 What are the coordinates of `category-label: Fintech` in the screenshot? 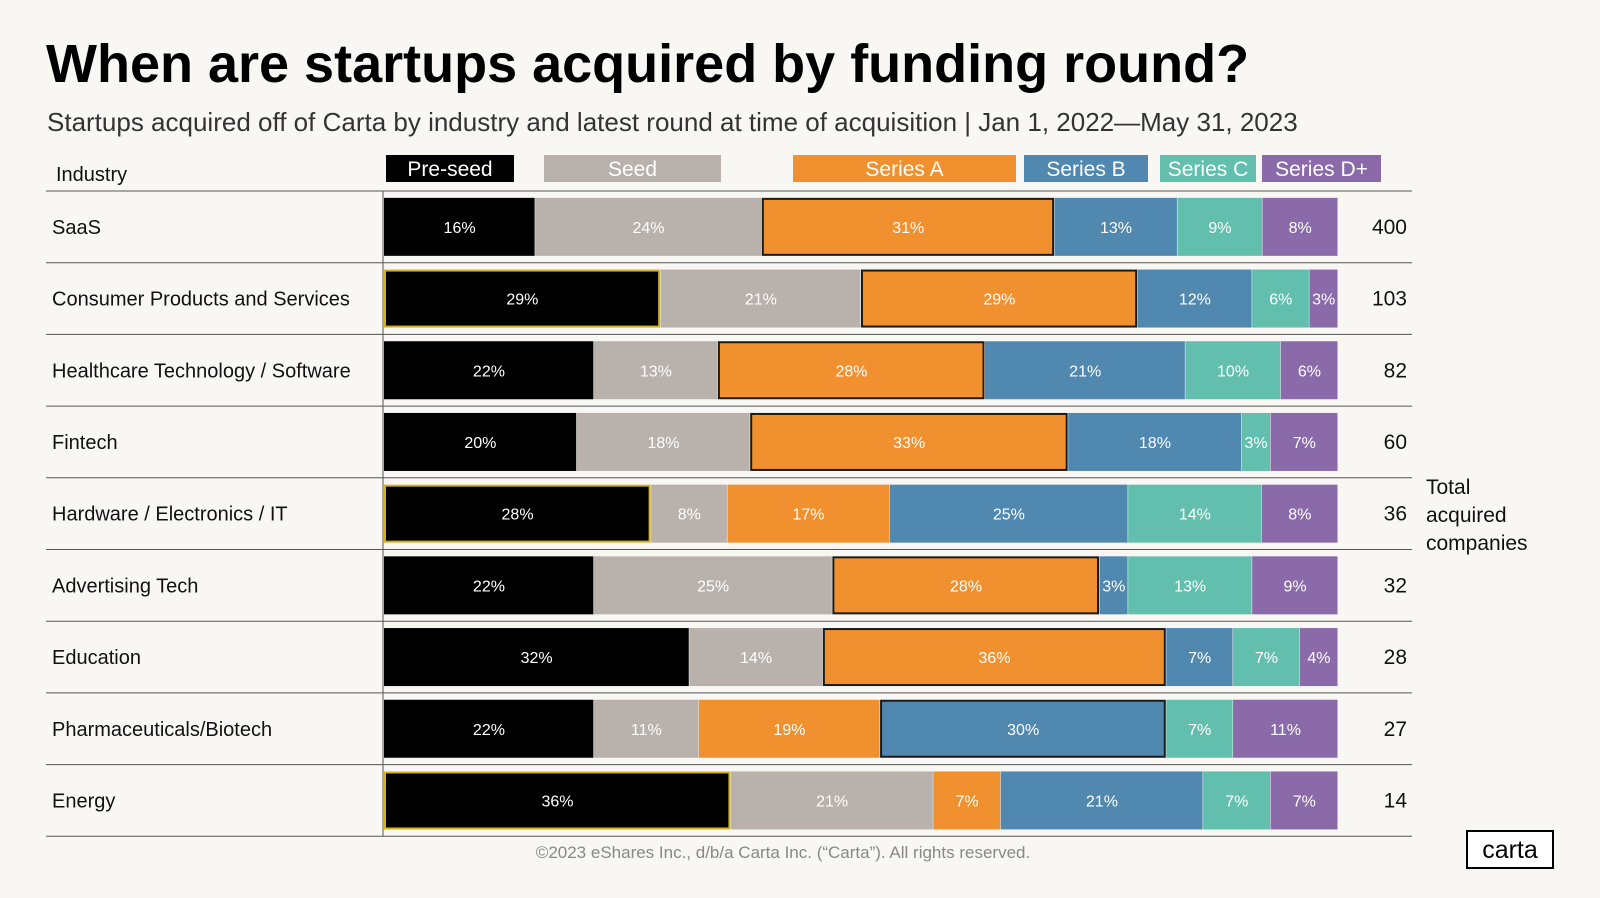 It's located at (85, 443).